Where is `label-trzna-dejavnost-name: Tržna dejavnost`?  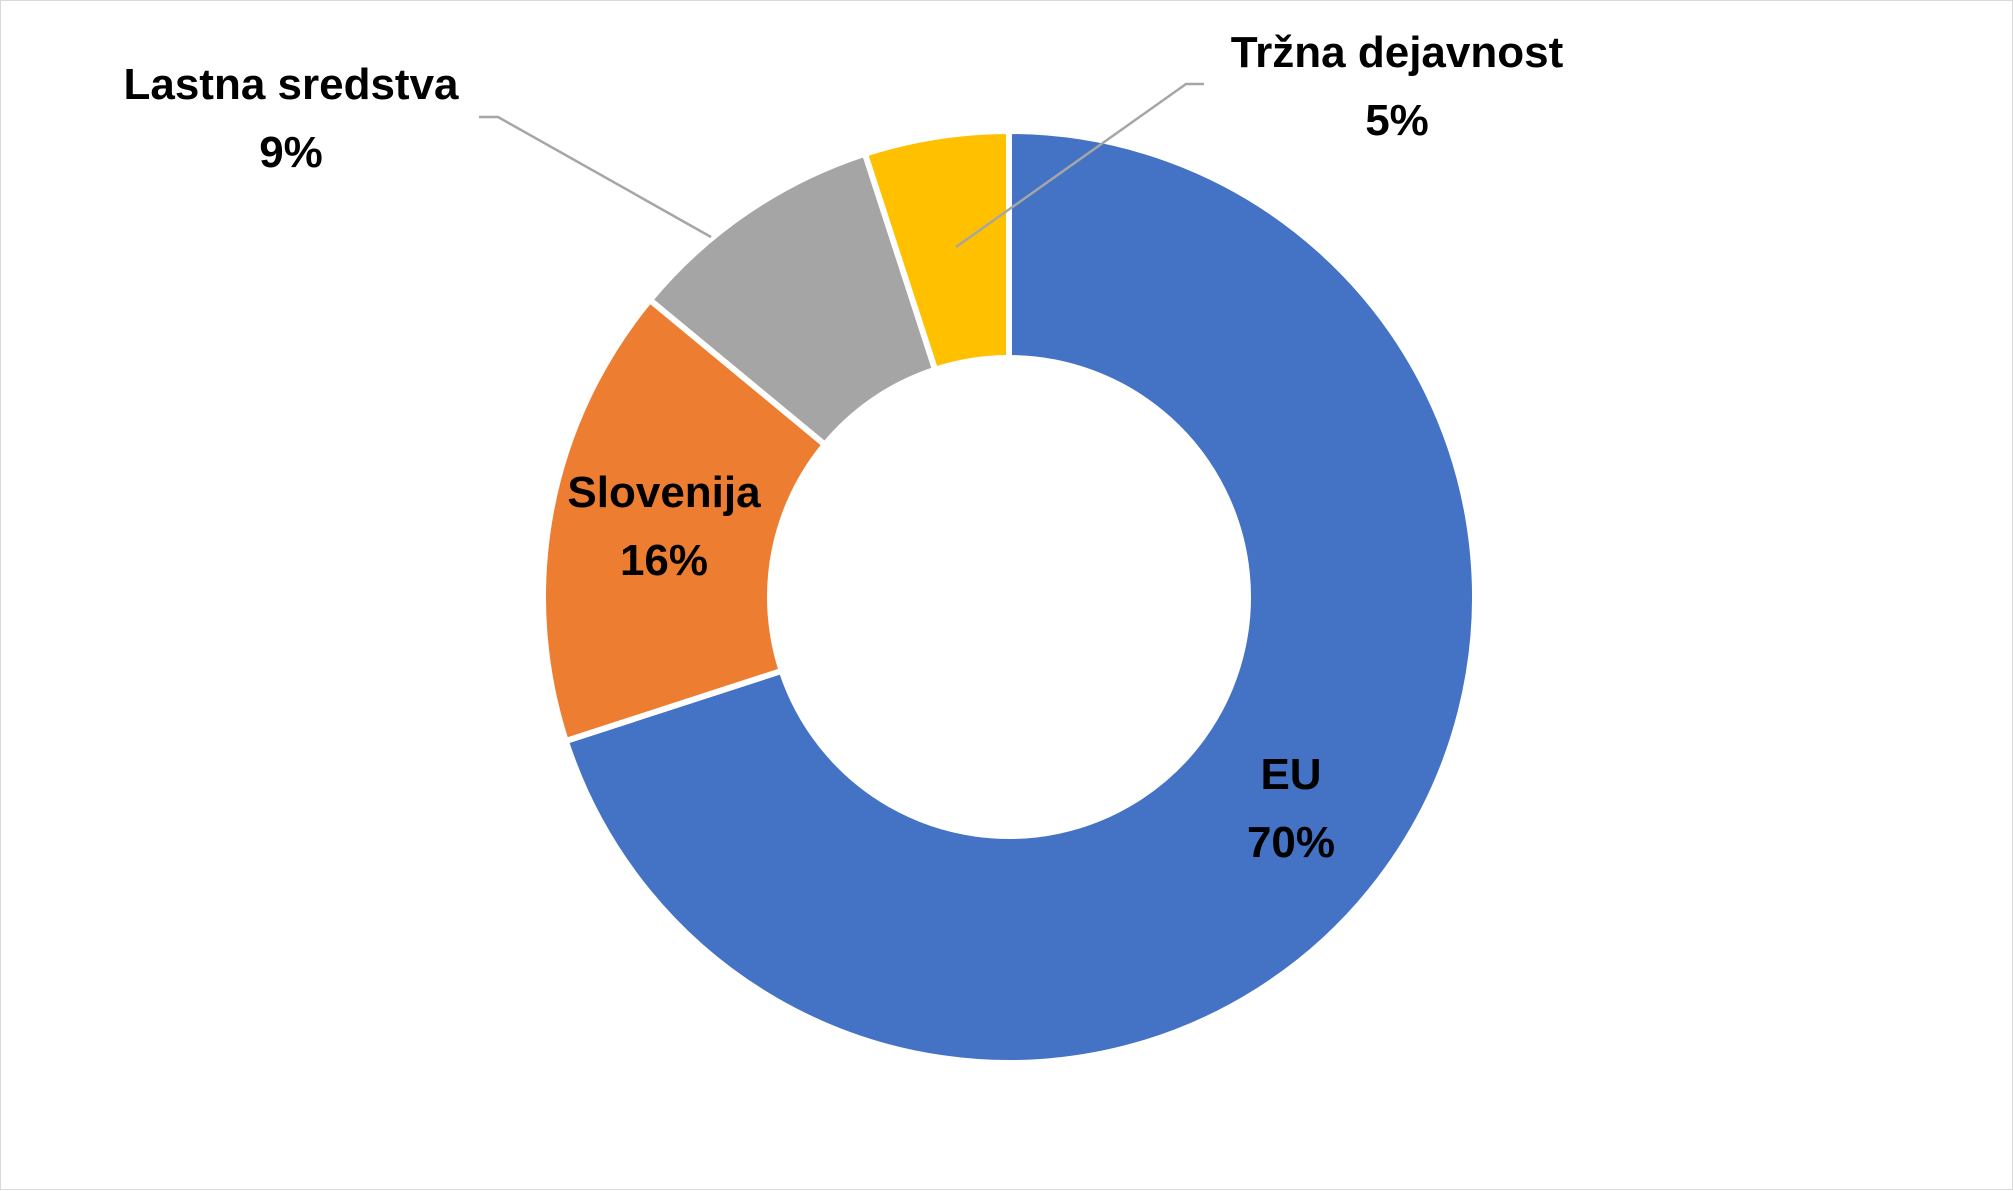 label-trzna-dejavnost-name: Tržna dejavnost is located at coordinates (1397, 52).